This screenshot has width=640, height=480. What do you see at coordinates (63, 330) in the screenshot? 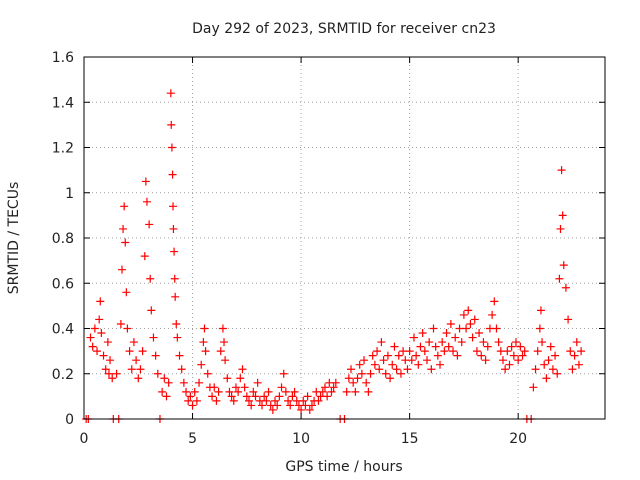
I see `y-tick-label: 0.4` at bounding box center [63, 330].